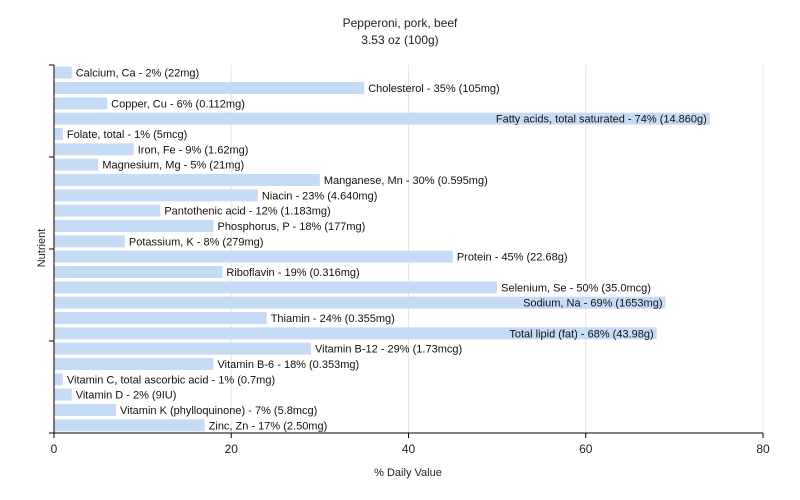  What do you see at coordinates (173, 166) in the screenshot?
I see `bar-label: Magnesium, Mg - 5% (21mg)` at bounding box center [173, 166].